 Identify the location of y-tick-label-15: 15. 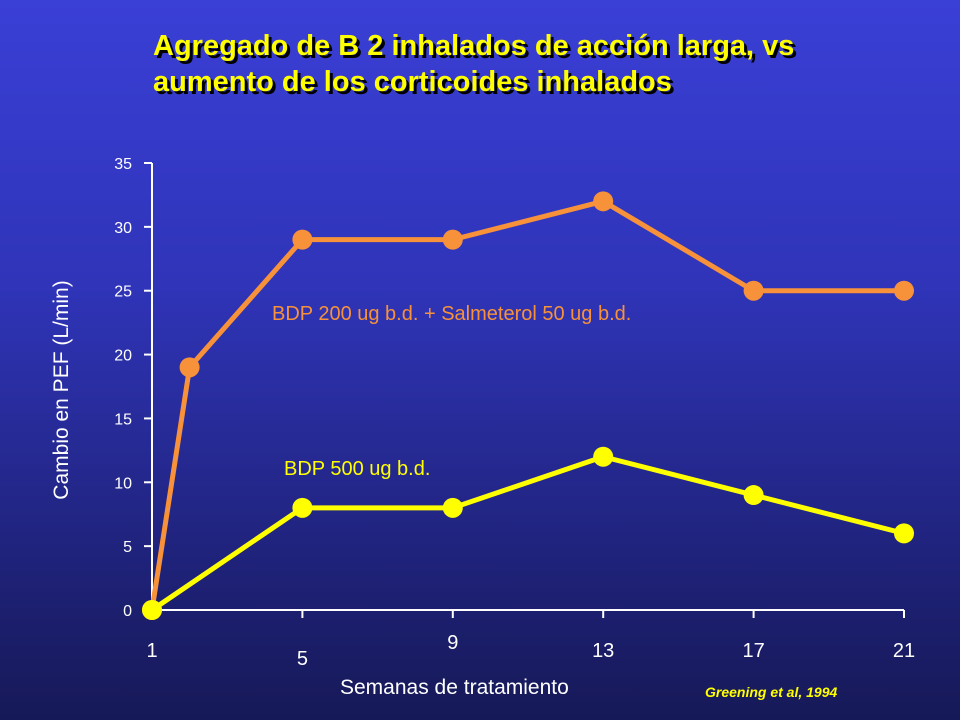
(123, 419).